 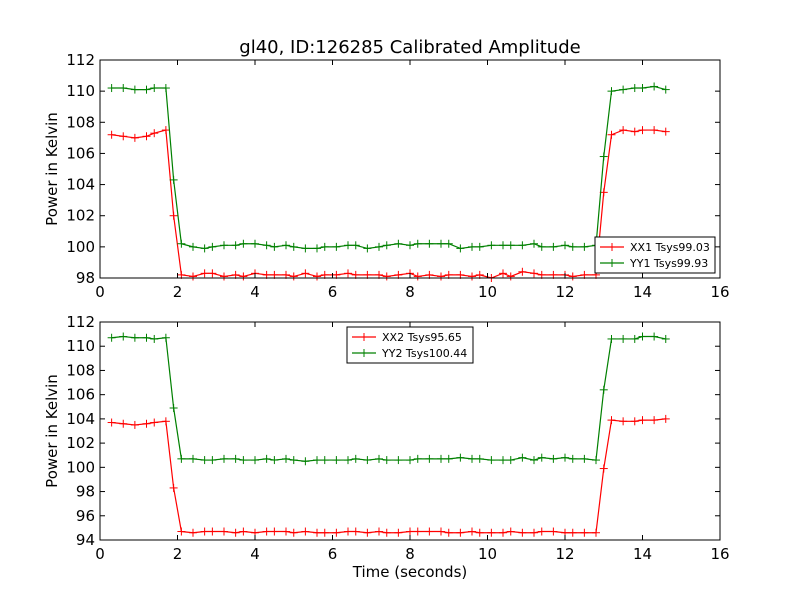 What do you see at coordinates (80, 467) in the screenshot?
I see `y-tick-label: 100` at bounding box center [80, 467].